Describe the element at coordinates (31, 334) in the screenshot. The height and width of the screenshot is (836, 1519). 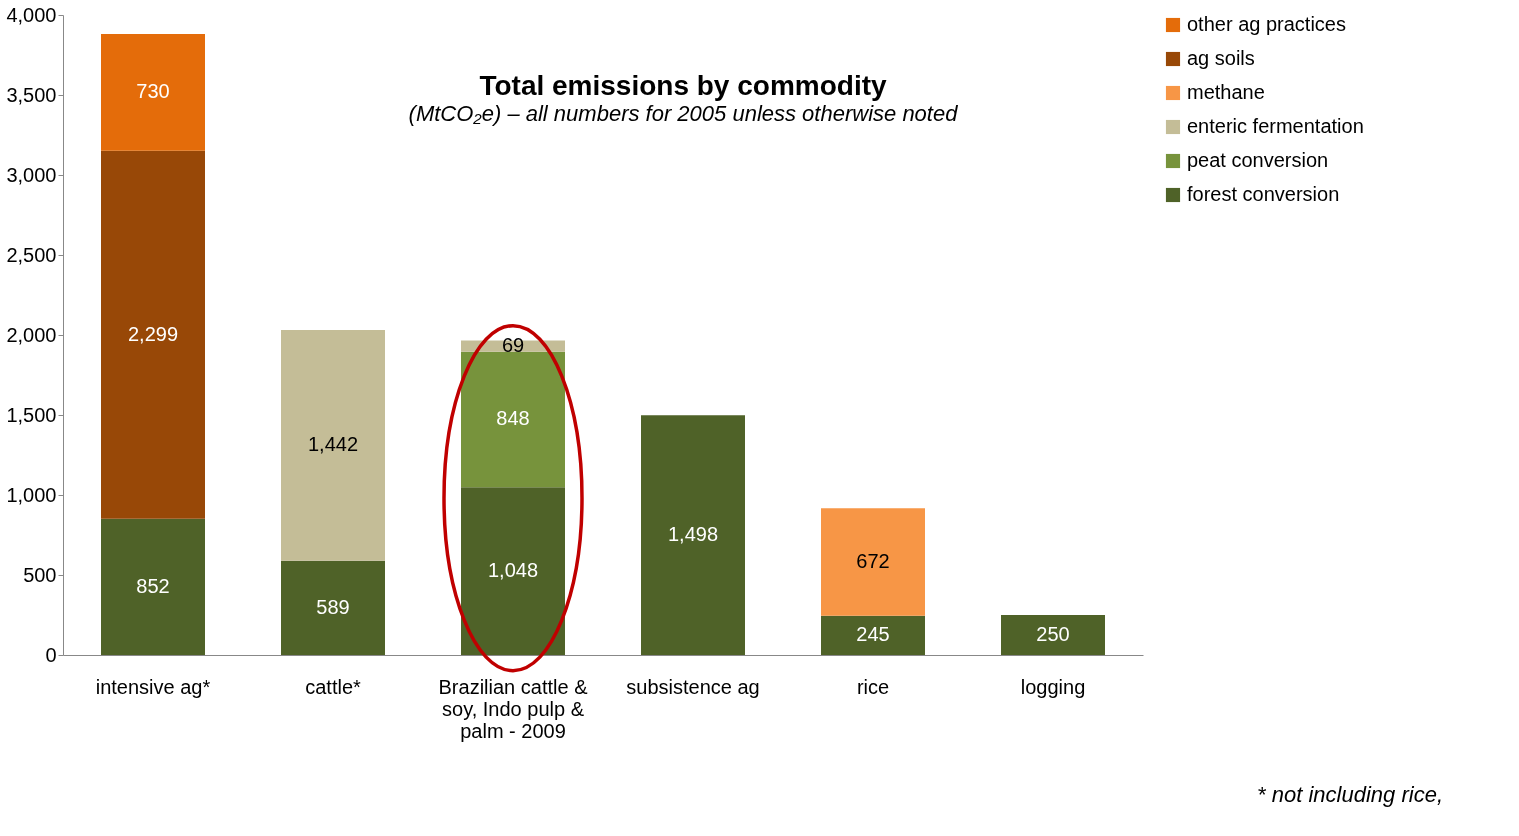
I see `y-tick-label: 2,000` at that location.